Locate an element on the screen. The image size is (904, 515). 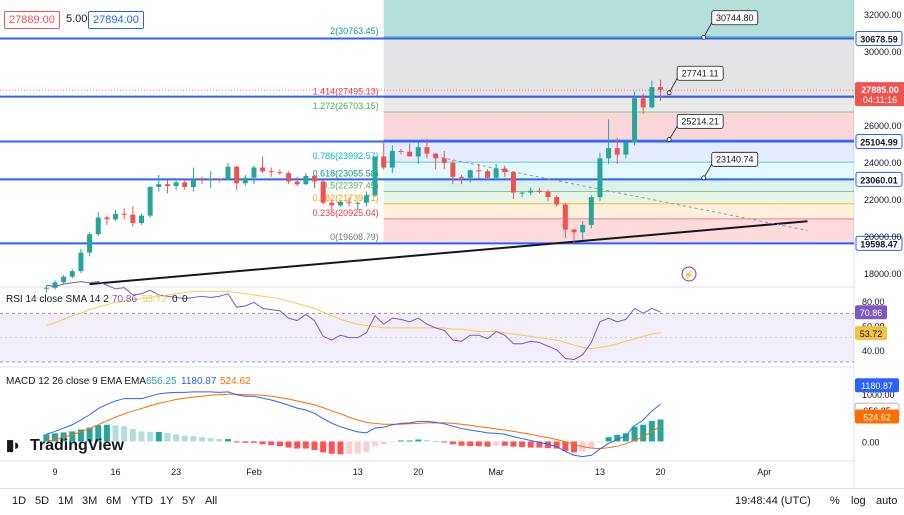
price-callout-box is located at coordinates (735, 159).